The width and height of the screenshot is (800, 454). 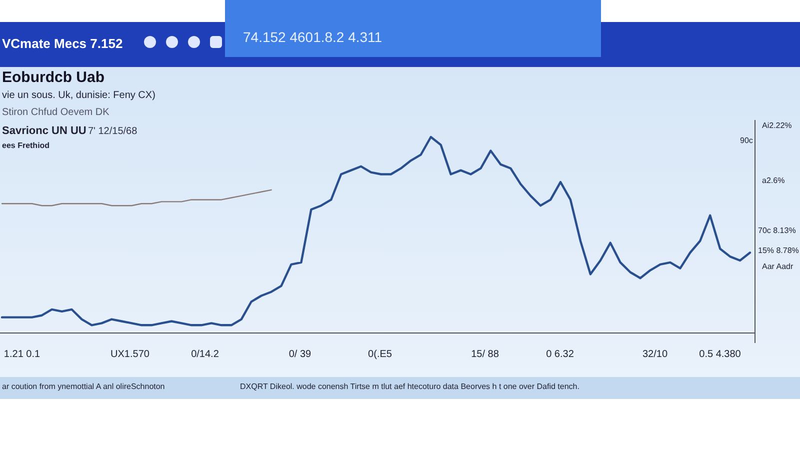 I want to click on annotation: 90c, so click(x=746, y=140).